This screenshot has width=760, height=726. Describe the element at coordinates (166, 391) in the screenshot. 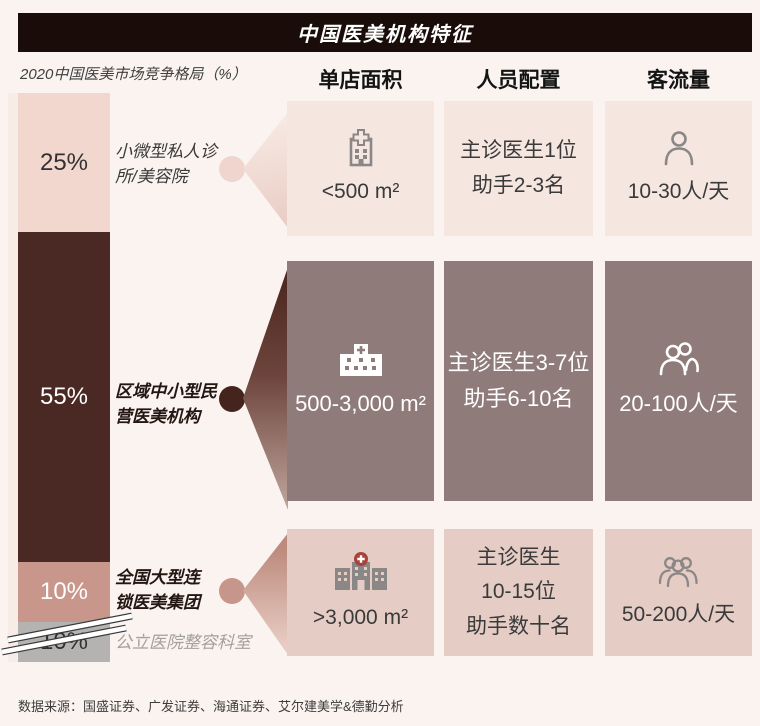

I see `label-line: 区域中小型民` at that location.